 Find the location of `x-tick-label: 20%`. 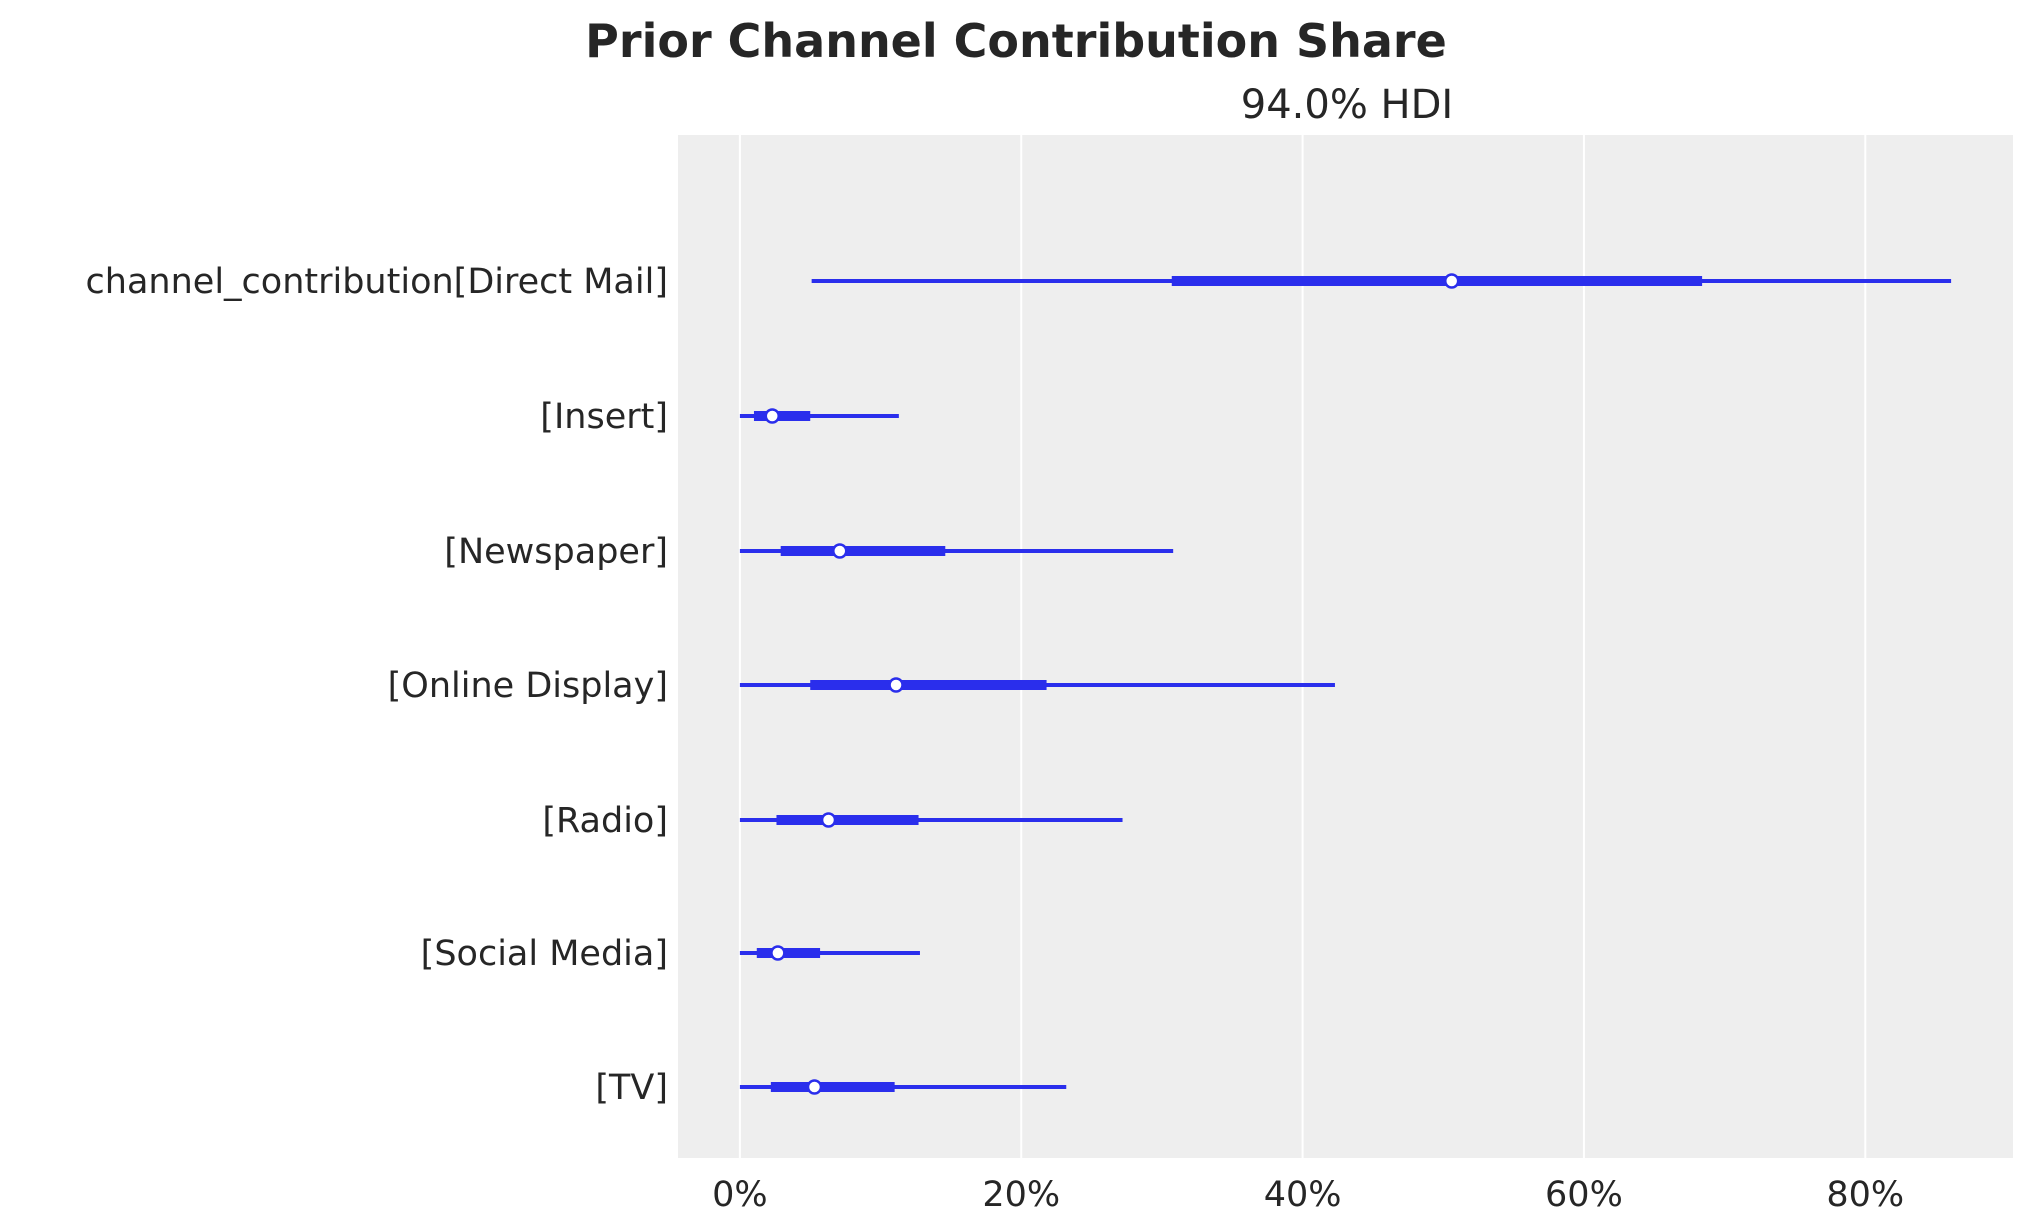

x-tick-label: 20% is located at coordinates (1021, 1195).